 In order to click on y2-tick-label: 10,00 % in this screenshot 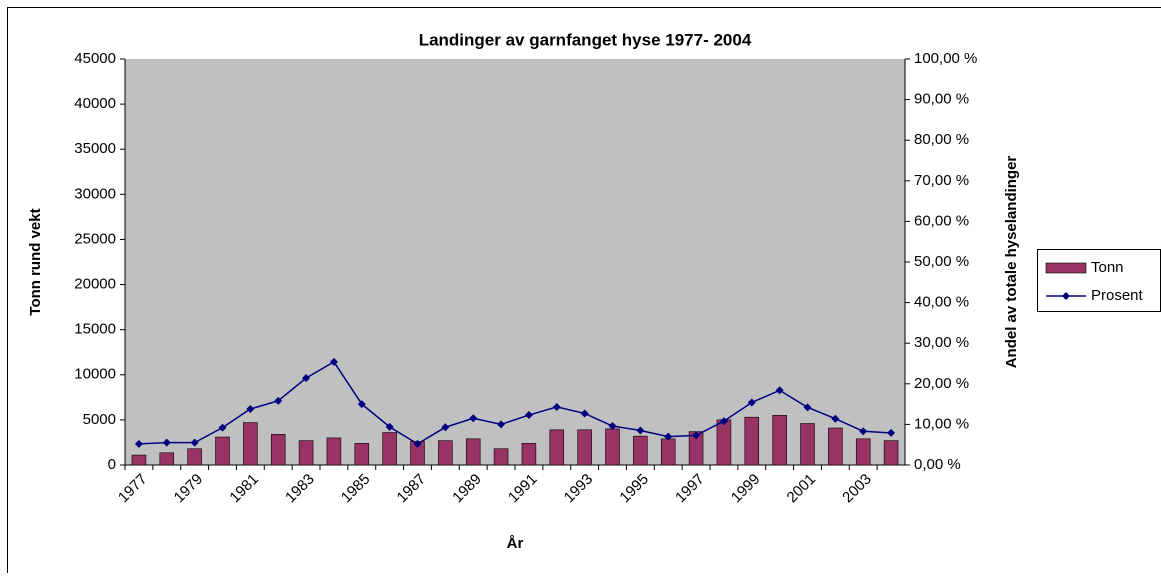, I will do `click(941, 423)`.